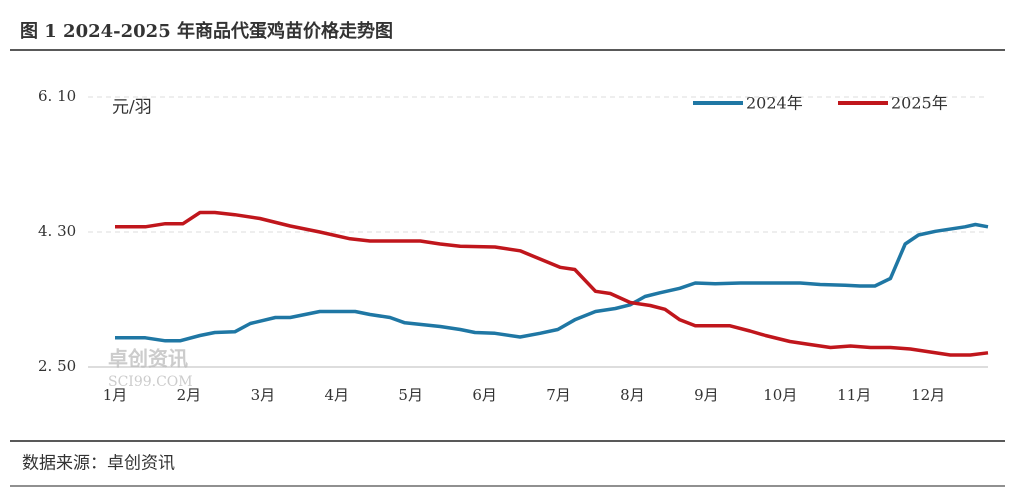  I want to click on x-tick-label: 9月, so click(706, 395).